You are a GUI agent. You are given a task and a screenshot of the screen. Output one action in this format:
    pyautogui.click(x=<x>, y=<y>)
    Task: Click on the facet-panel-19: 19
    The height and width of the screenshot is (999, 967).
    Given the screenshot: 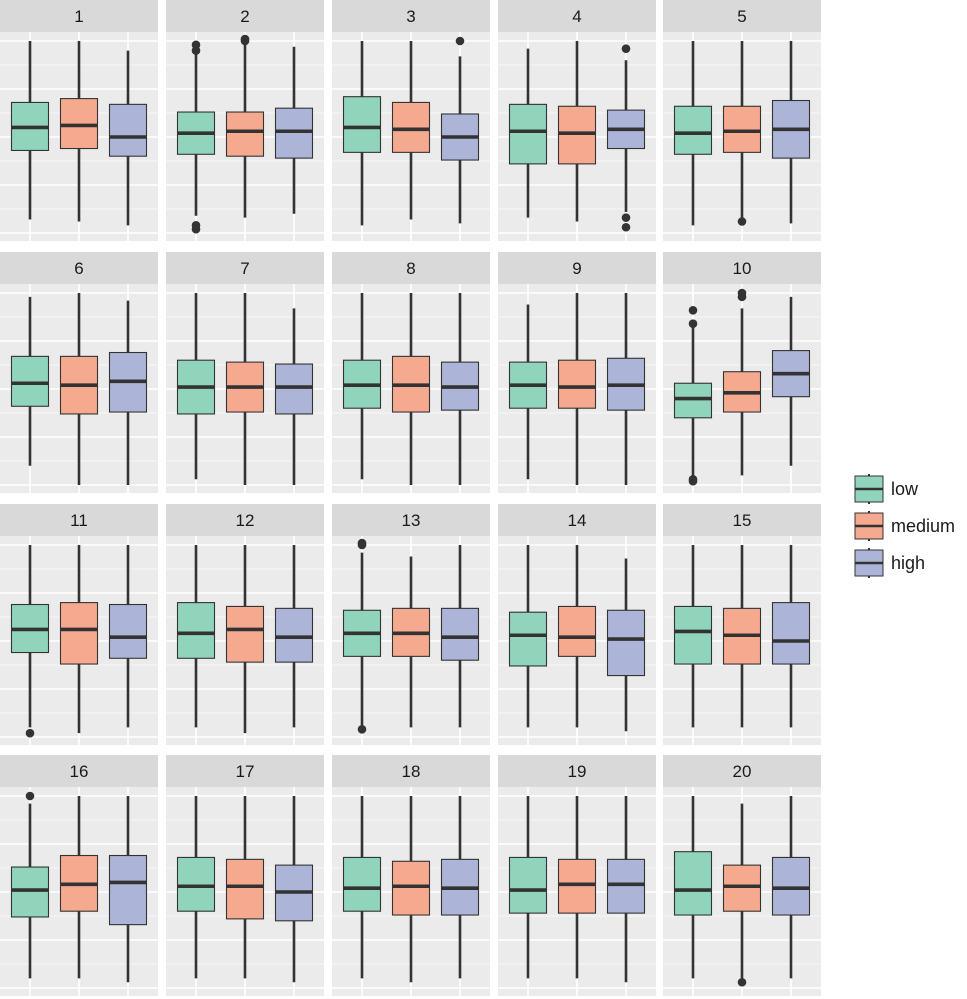 What is the action you would take?
    pyautogui.click(x=577, y=875)
    